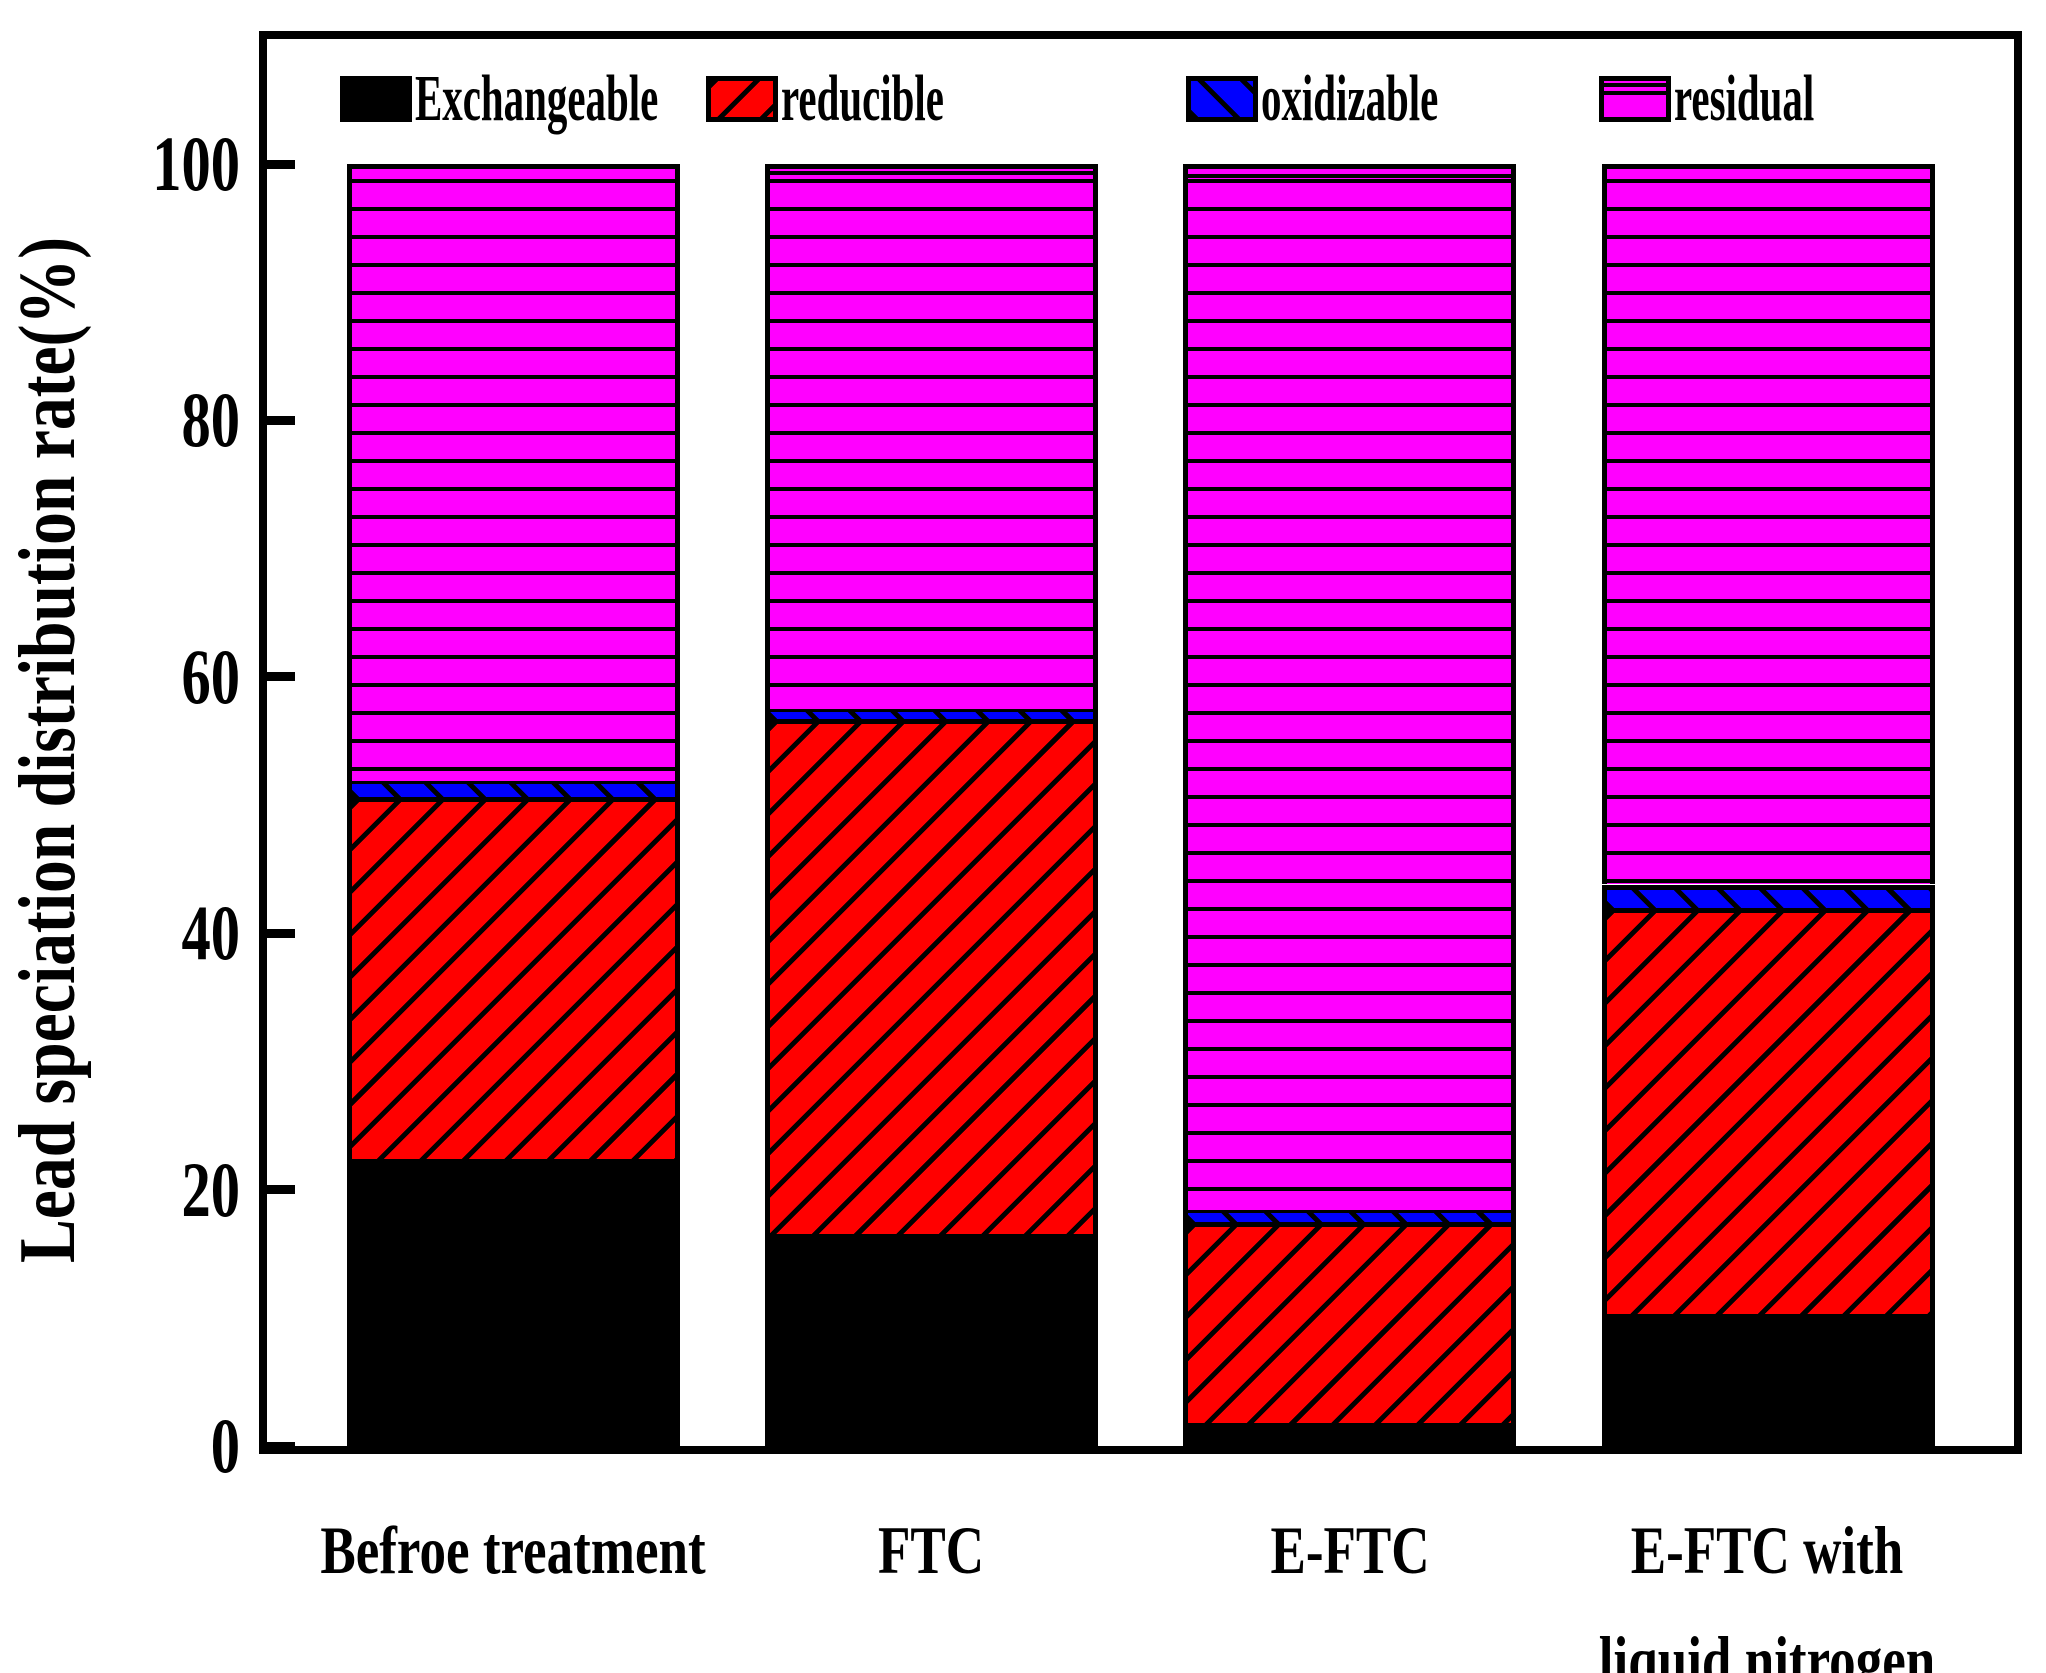  Describe the element at coordinates (1350, 98) in the screenshot. I see `legend-label-oxidizable: oxidizable` at that location.